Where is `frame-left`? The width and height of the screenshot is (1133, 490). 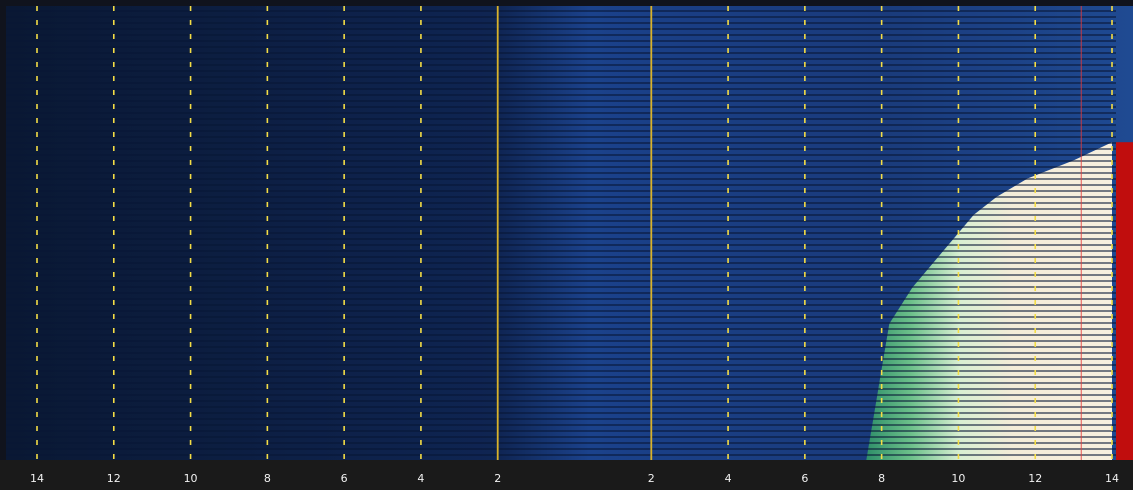 frame-left is located at coordinates (3, 245).